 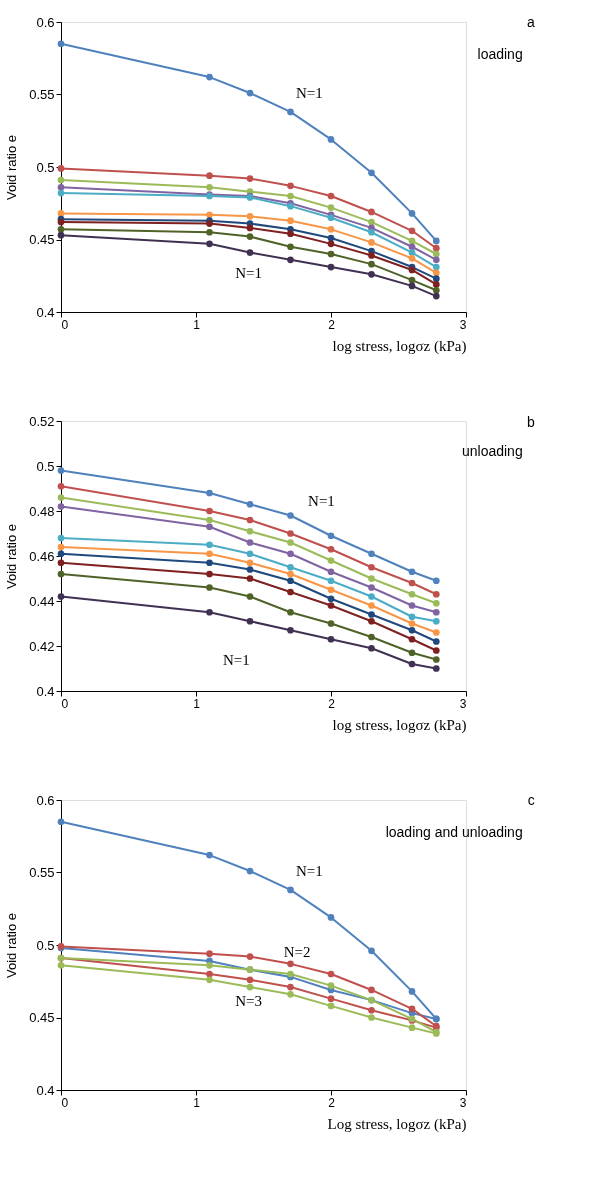 What do you see at coordinates (42, 511) in the screenshot?
I see `y-tick-label: 0.48` at bounding box center [42, 511].